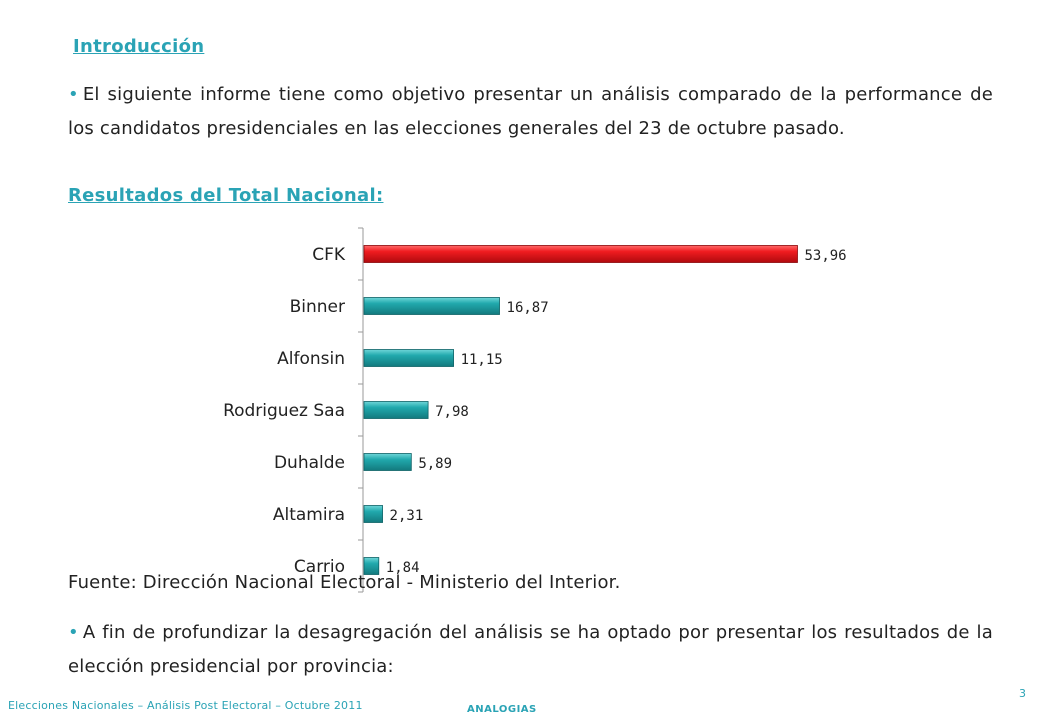 This screenshot has width=1040, height=720. I want to click on category-label: Carrio, so click(319, 567).